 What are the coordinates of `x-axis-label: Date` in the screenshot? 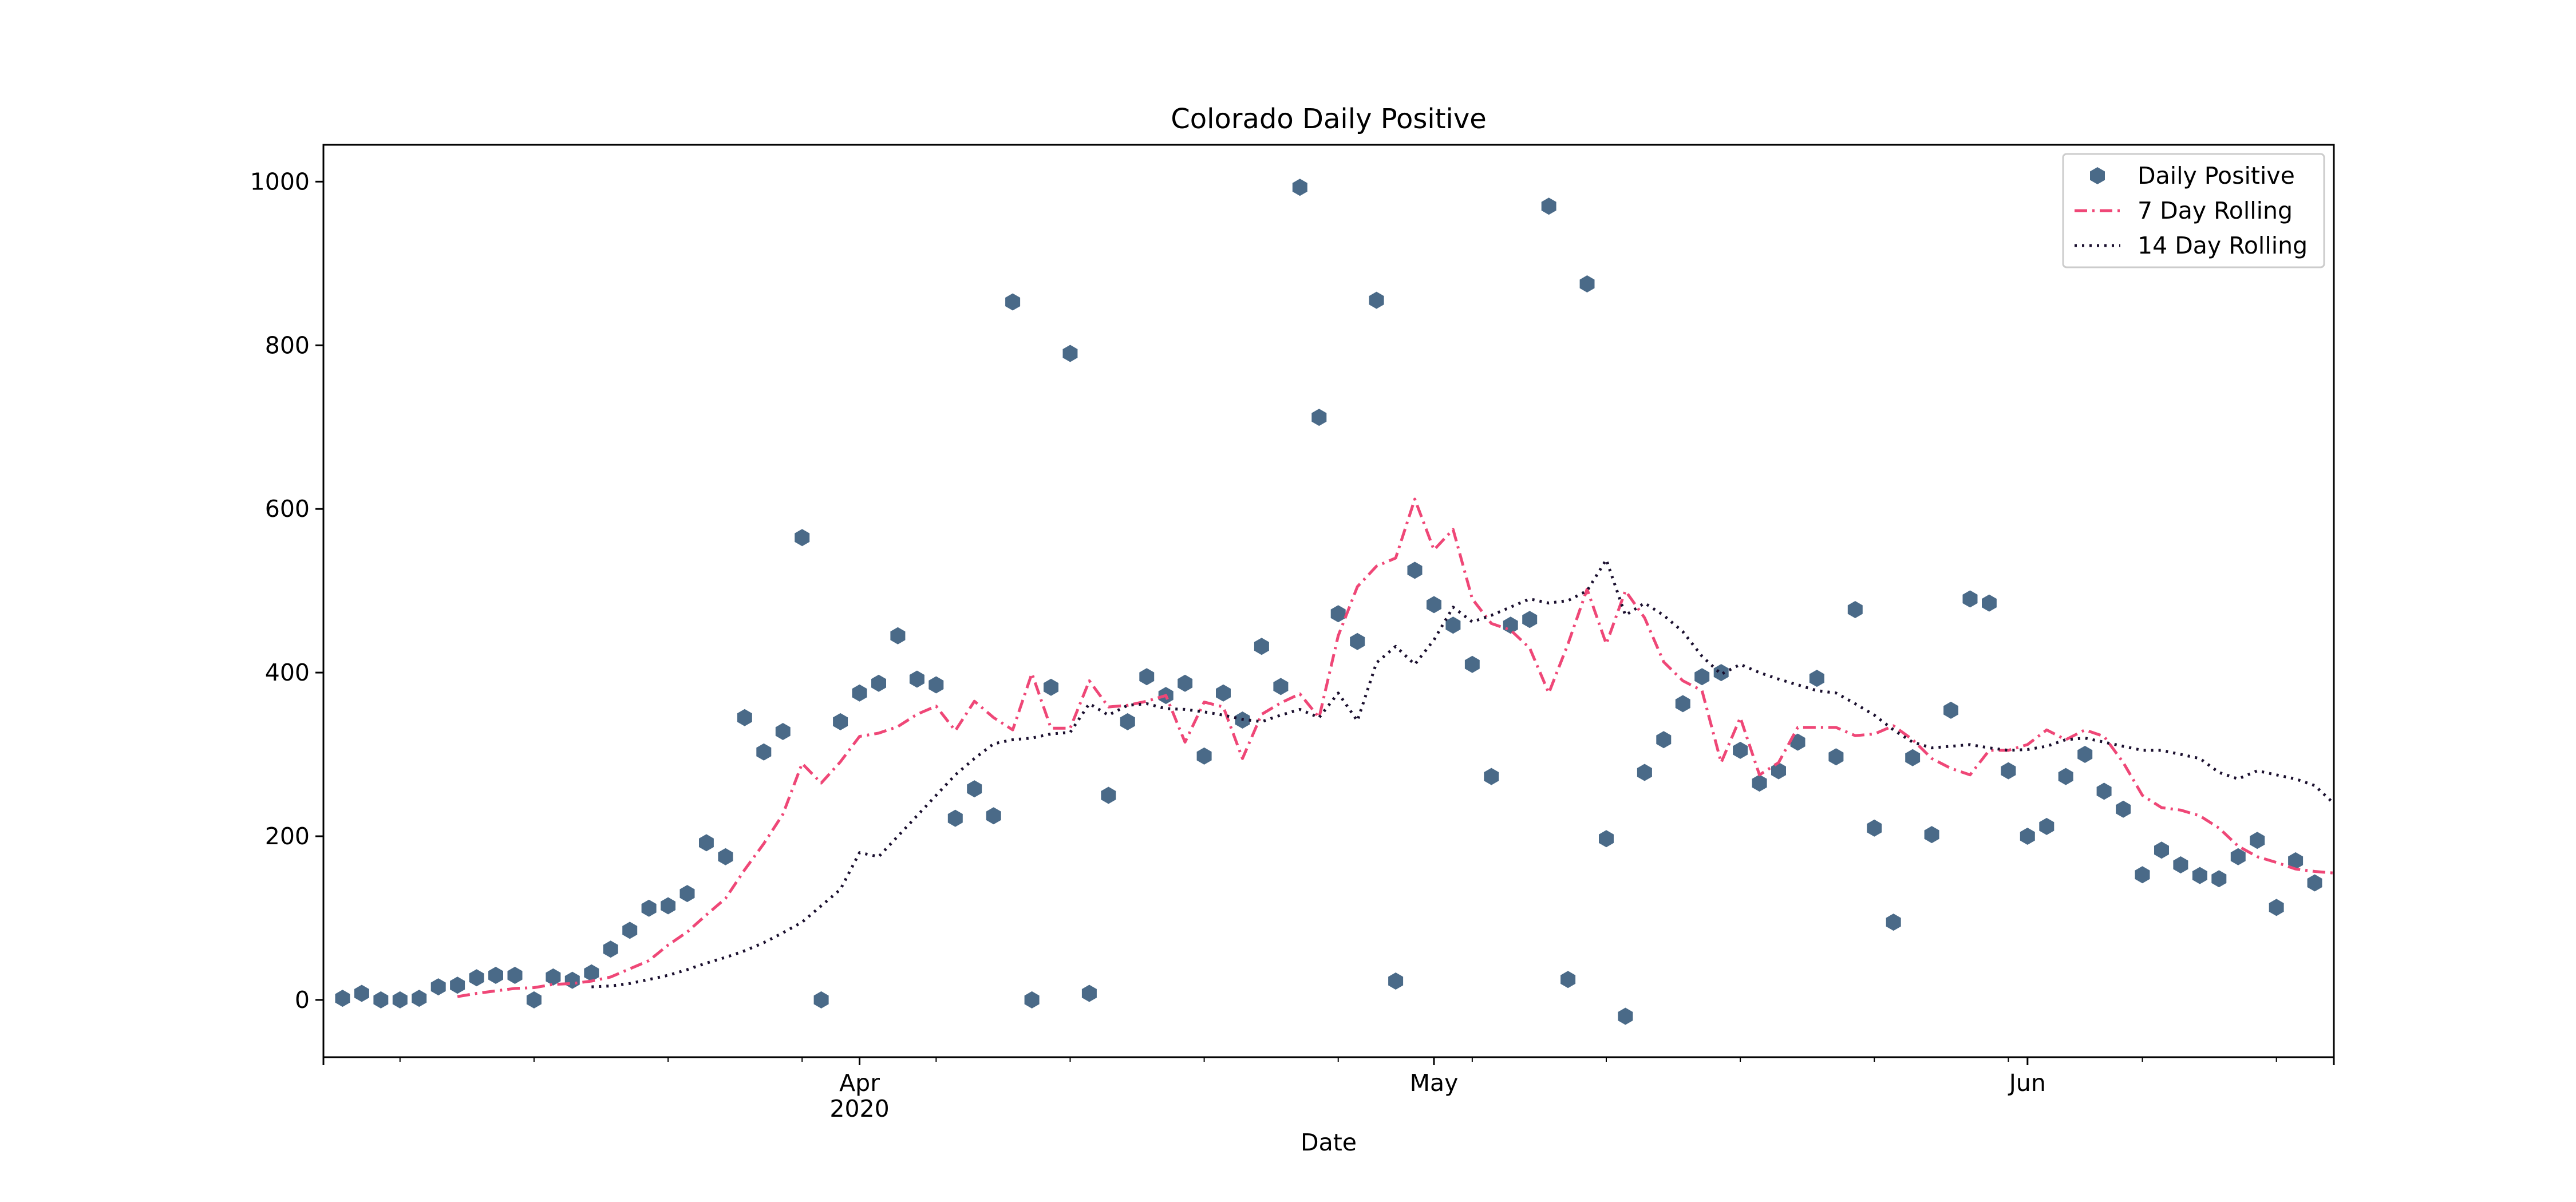 It's located at (1329, 1143).